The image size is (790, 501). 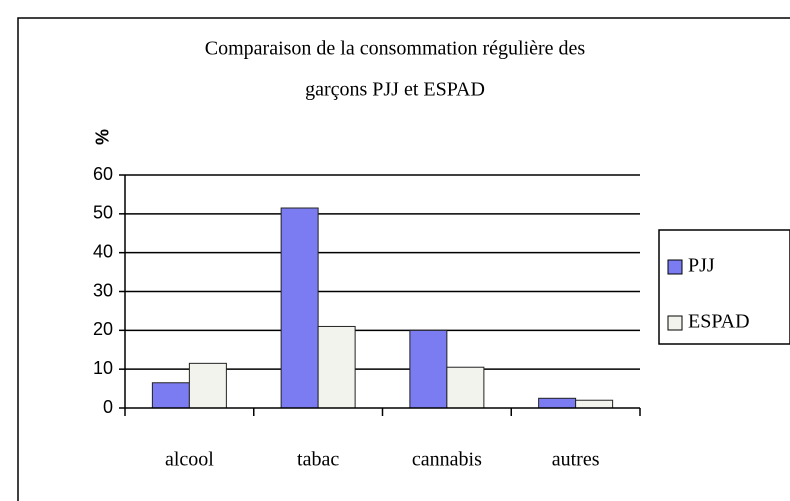 What do you see at coordinates (103, 290) in the screenshot?
I see `y-tick-label: 30` at bounding box center [103, 290].